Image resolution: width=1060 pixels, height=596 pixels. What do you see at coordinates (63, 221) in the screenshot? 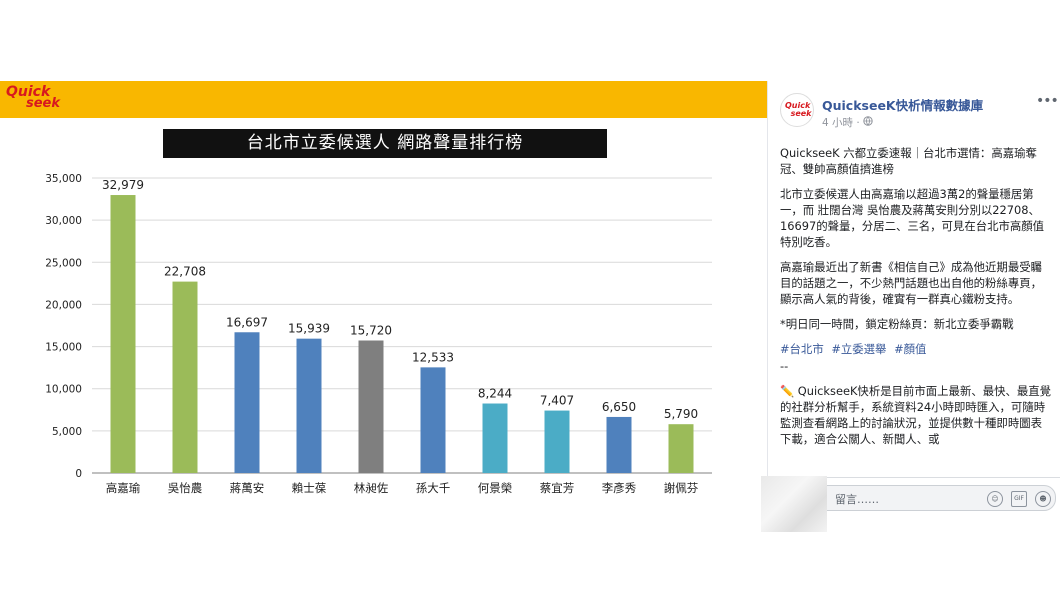
I see `y-tick-label: 30,000` at bounding box center [63, 221].